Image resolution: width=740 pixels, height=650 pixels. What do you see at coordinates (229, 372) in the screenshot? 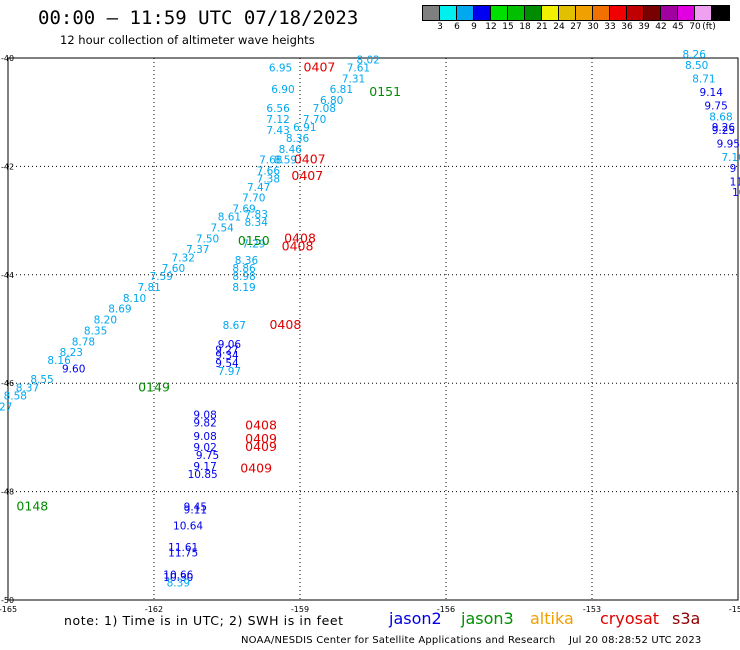
I see `wave-height-value: 7.97` at bounding box center [229, 372].